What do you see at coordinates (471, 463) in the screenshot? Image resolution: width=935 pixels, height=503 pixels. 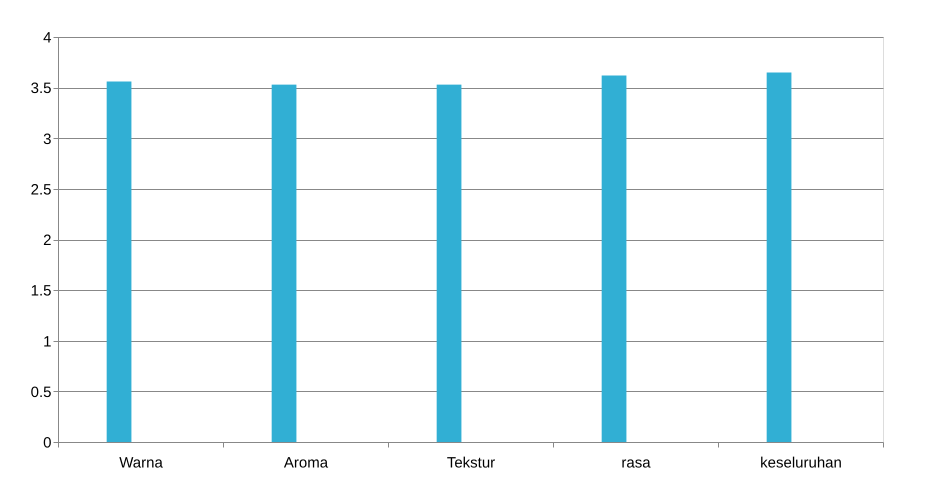 I see `x-tick-label: Tekstur` at bounding box center [471, 463].